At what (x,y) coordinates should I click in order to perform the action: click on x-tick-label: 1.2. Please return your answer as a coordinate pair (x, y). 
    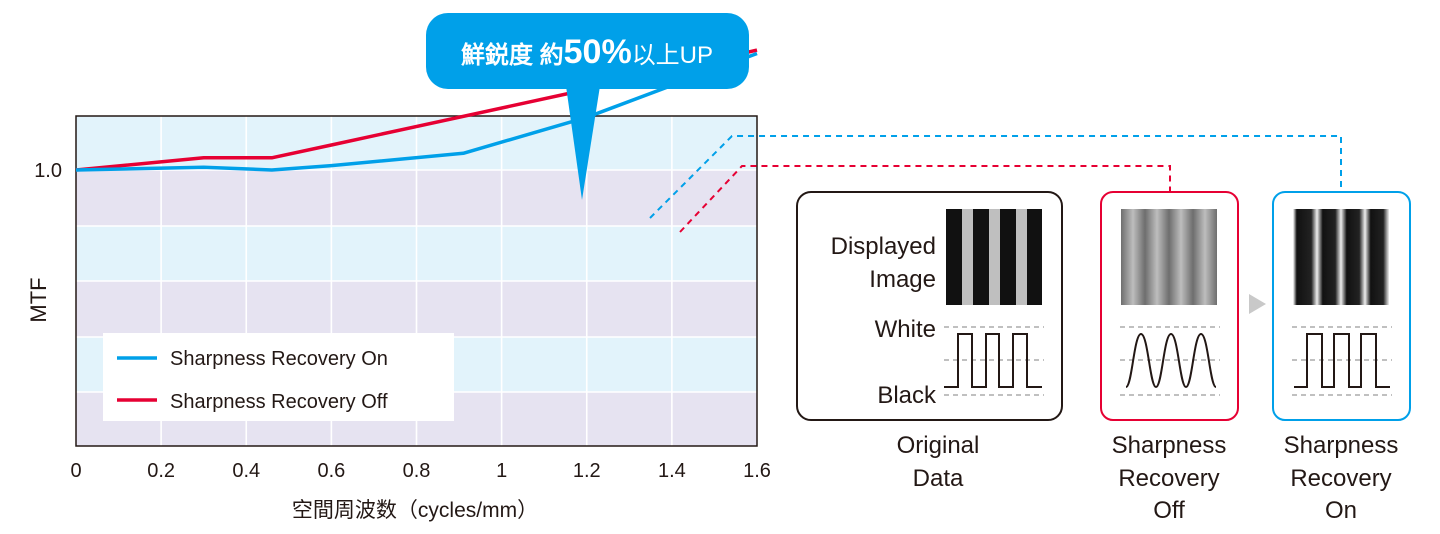
    Looking at the image, I should click on (587, 471).